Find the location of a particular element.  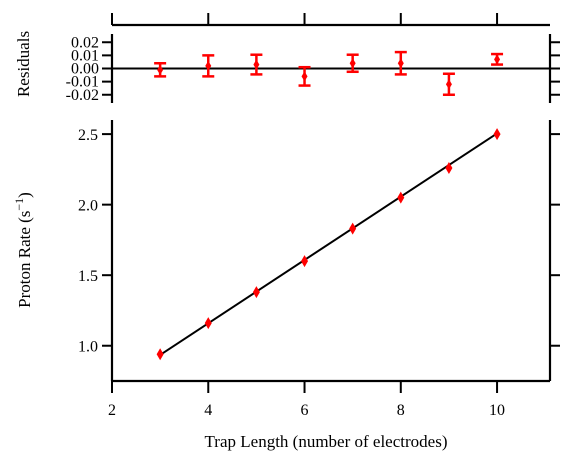

residuals-ytick-label-1: 0.01 is located at coordinates (85, 55).